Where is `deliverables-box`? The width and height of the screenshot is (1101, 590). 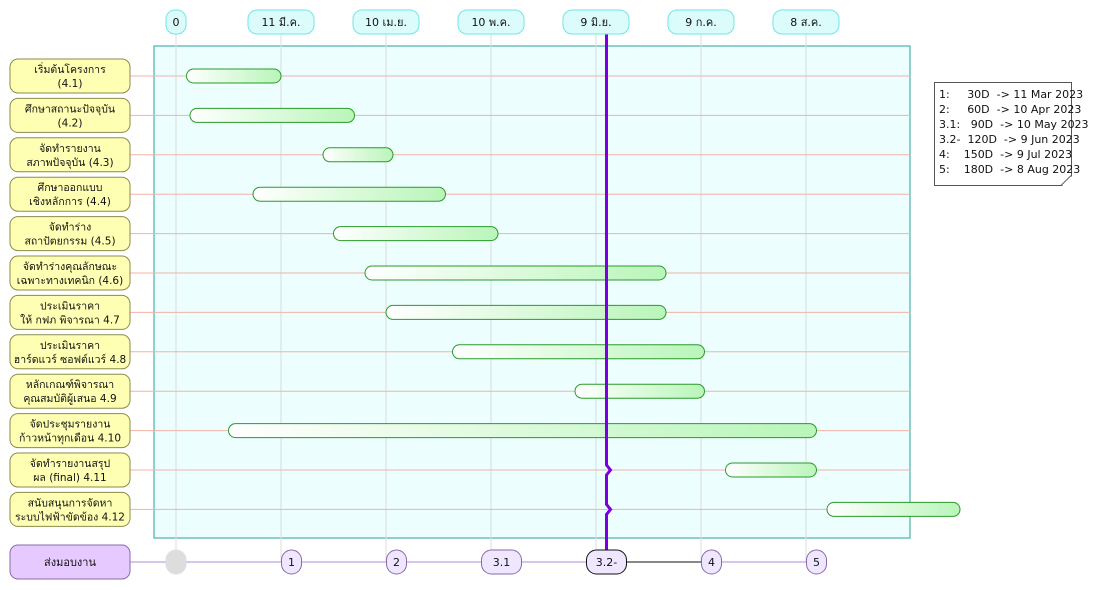
deliverables-box is located at coordinates (70, 562).